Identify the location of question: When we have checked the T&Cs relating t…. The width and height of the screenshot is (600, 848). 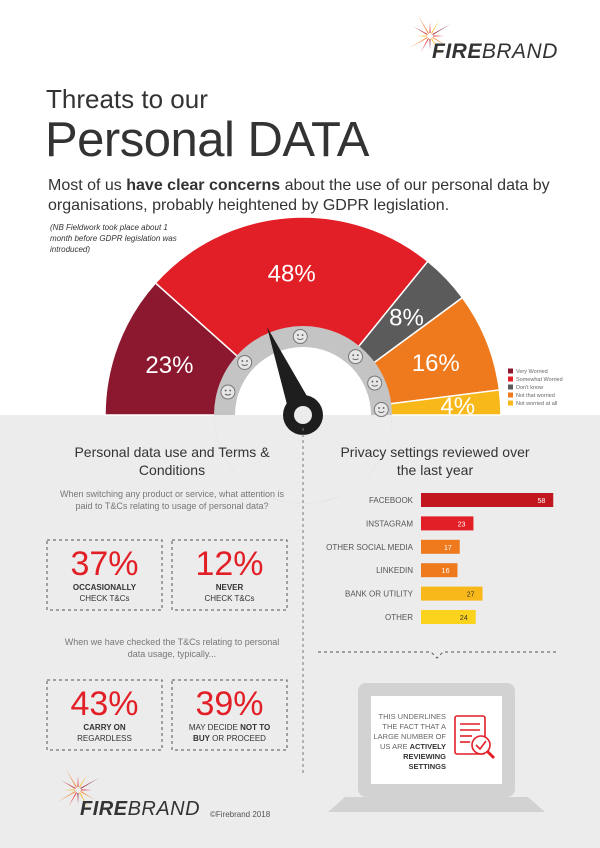
(172, 648).